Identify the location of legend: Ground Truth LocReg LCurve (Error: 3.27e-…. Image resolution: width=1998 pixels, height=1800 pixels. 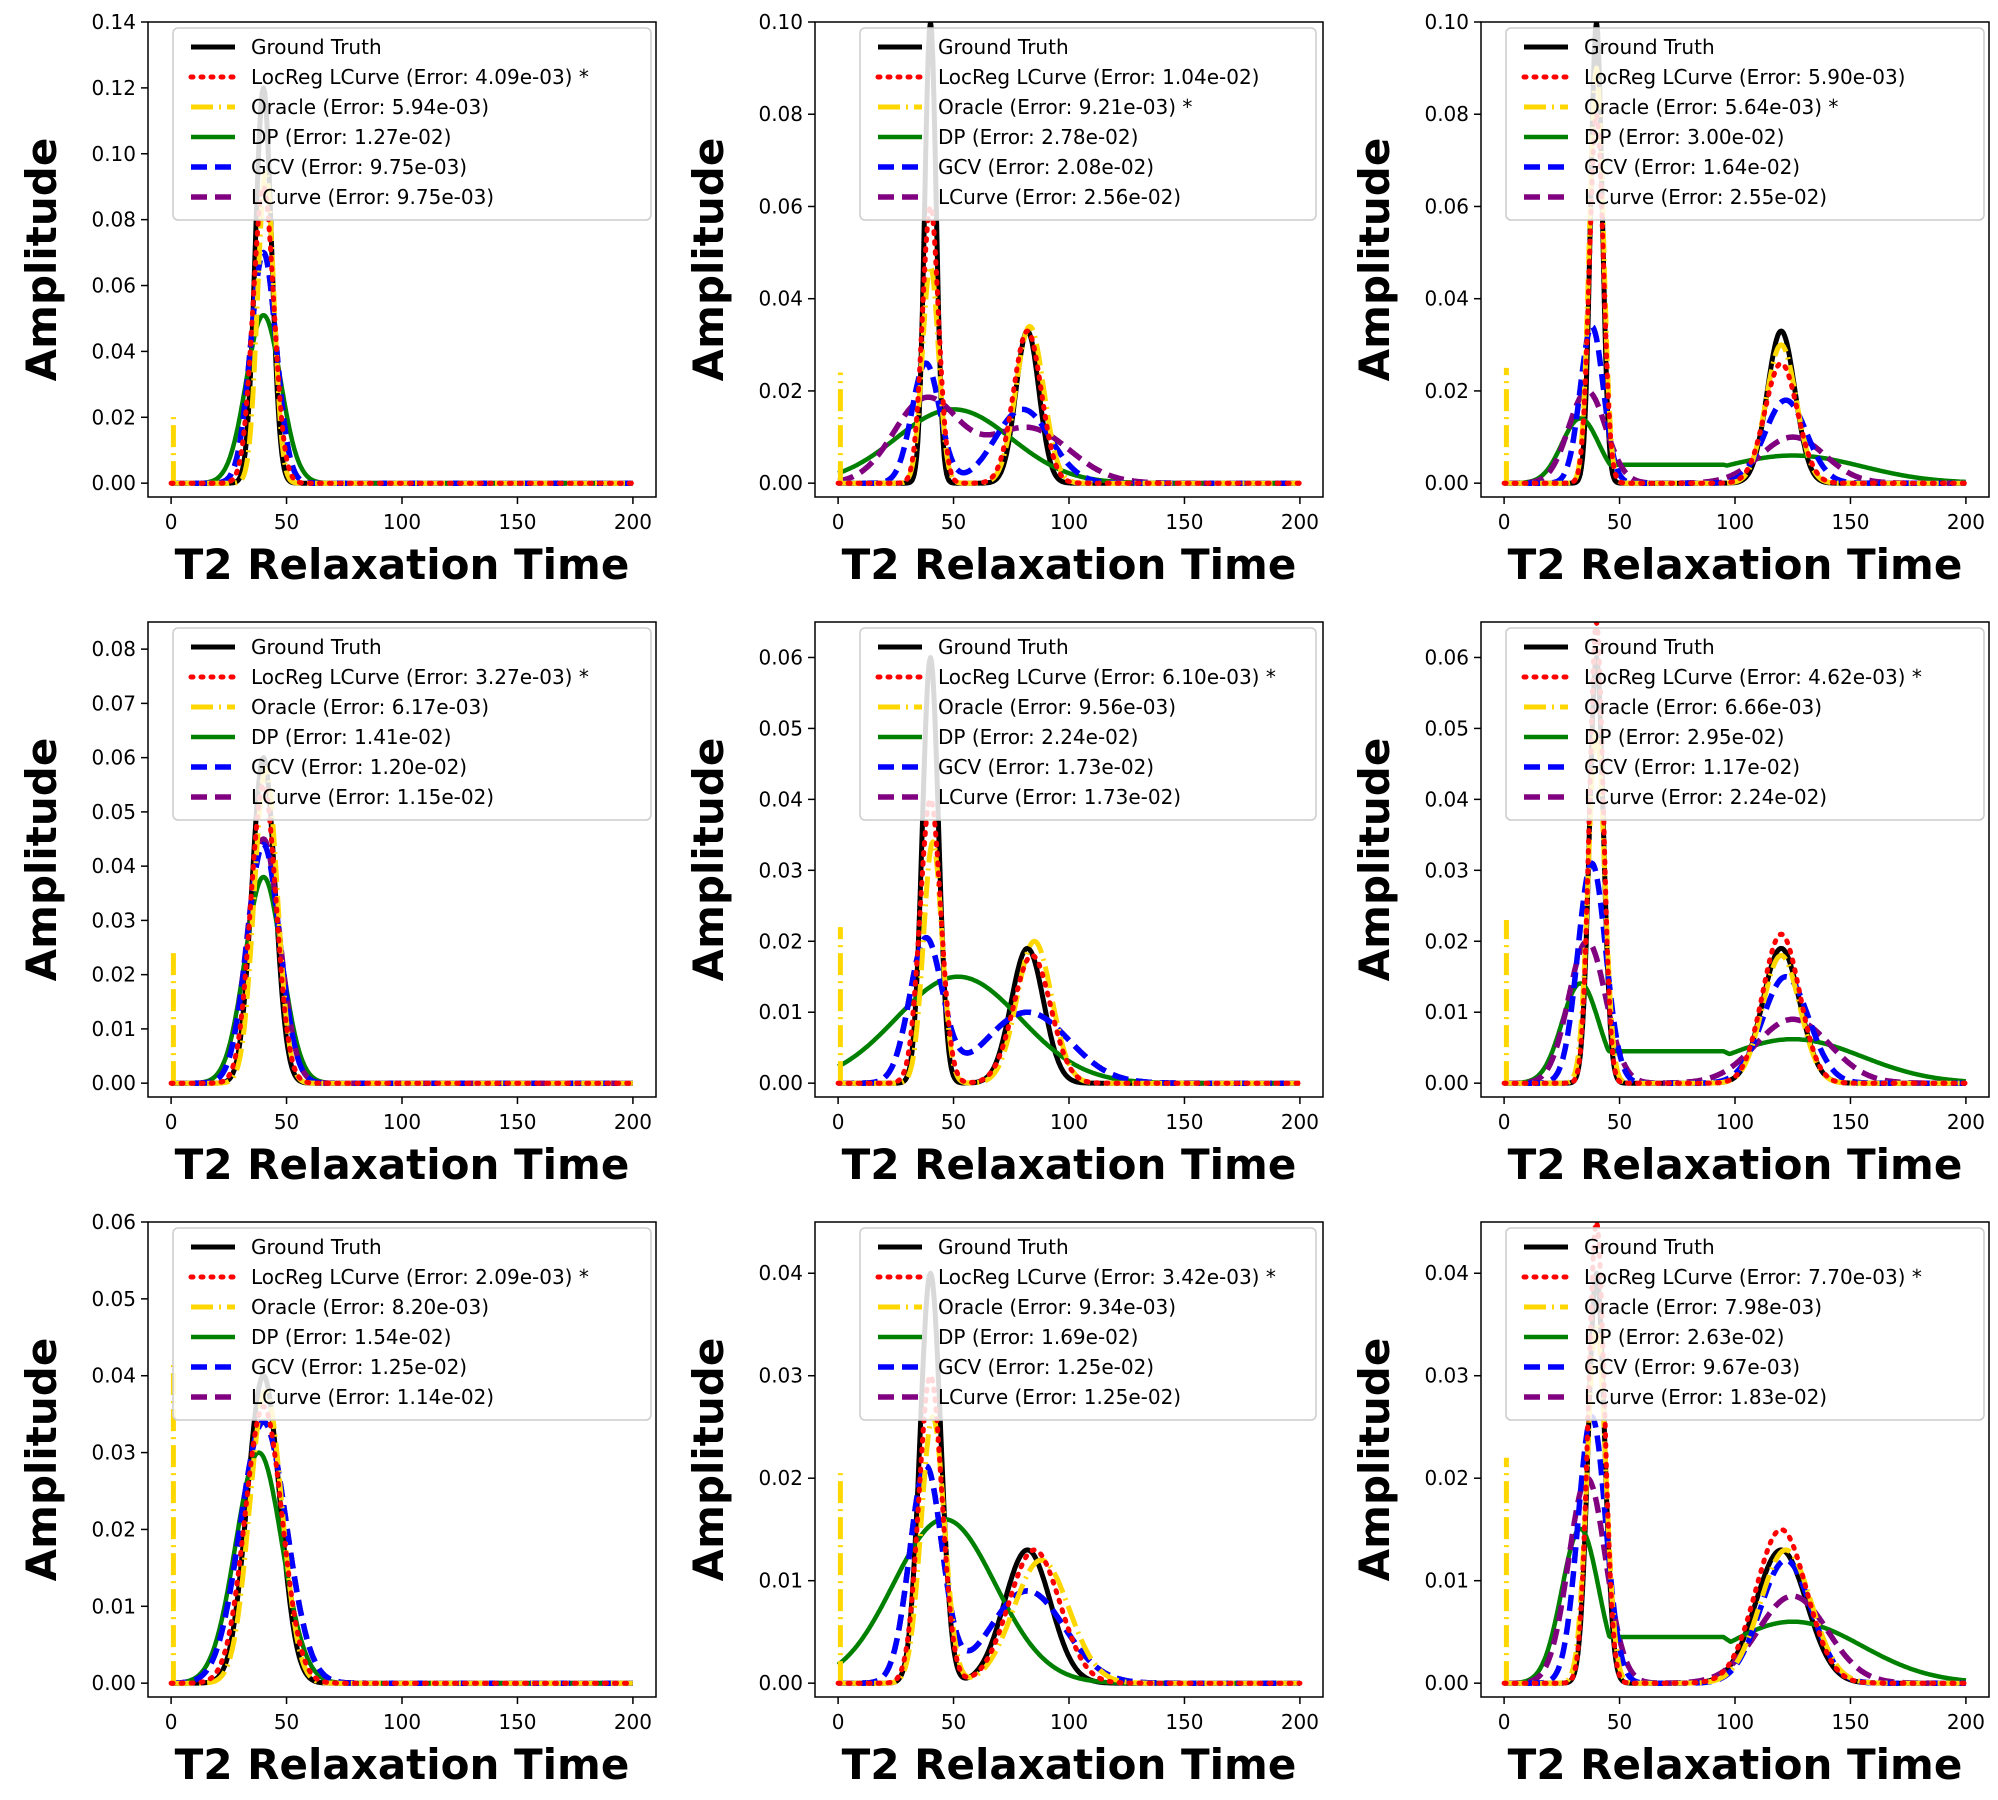
(412, 724).